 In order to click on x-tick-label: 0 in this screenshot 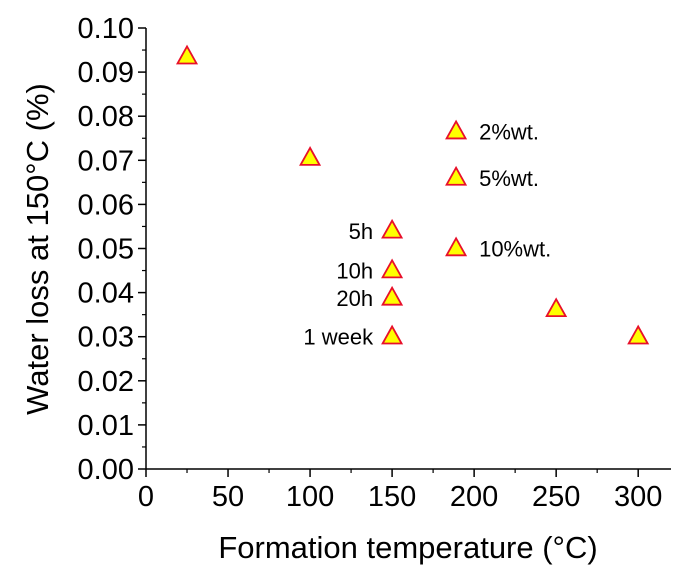, I will do `click(146, 497)`.